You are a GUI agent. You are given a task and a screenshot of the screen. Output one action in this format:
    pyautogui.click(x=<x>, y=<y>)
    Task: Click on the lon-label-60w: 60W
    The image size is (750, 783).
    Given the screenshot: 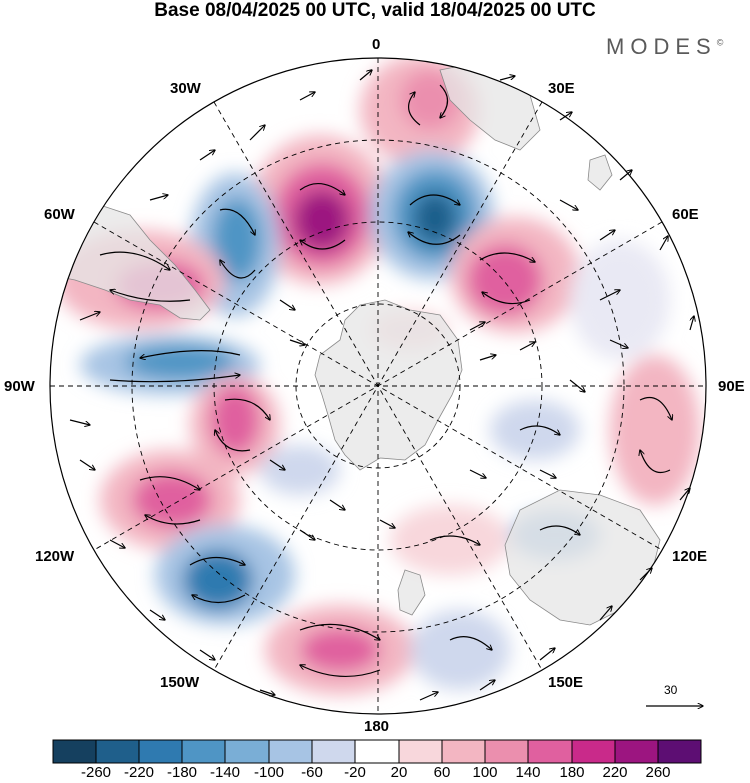 What is the action you would take?
    pyautogui.click(x=59, y=214)
    